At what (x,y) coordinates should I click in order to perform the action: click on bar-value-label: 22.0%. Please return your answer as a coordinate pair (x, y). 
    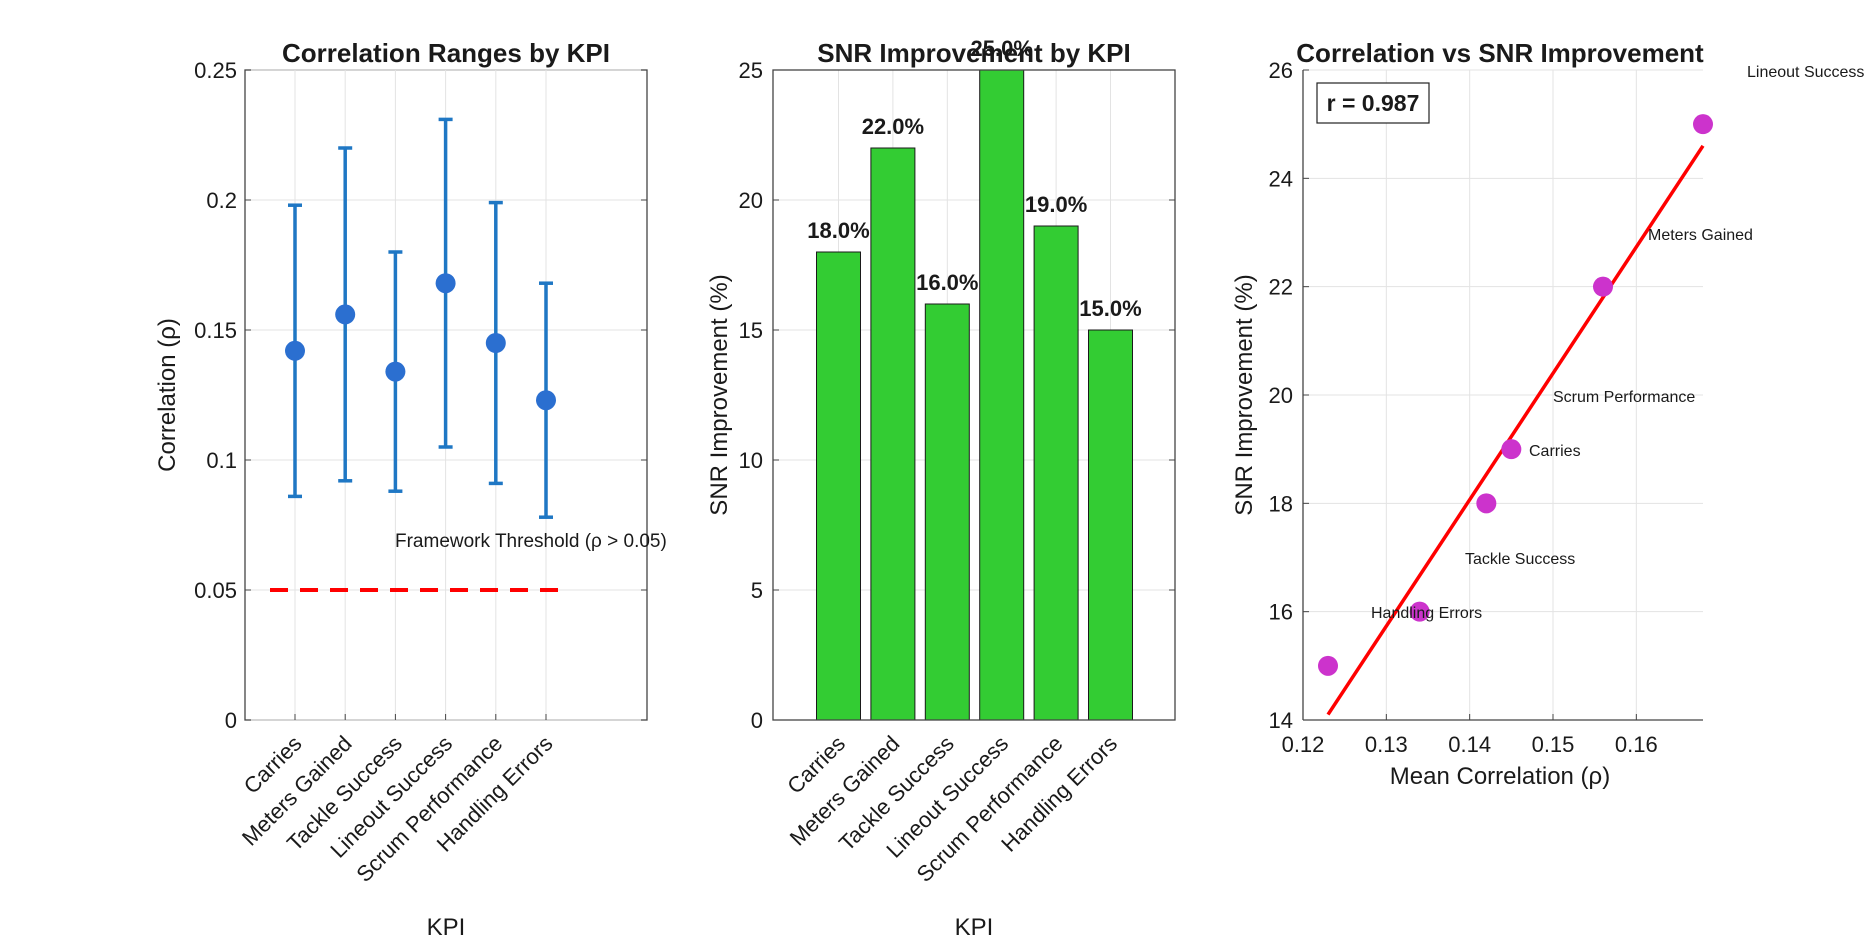
    Looking at the image, I should click on (893, 126).